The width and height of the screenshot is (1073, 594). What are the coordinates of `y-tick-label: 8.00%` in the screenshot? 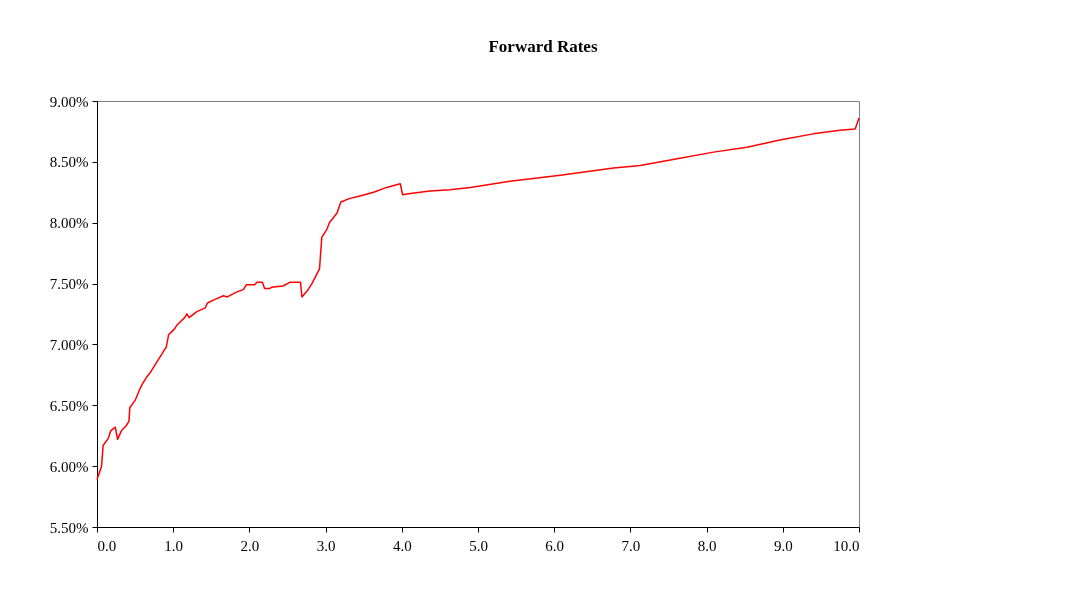 It's located at (69, 223).